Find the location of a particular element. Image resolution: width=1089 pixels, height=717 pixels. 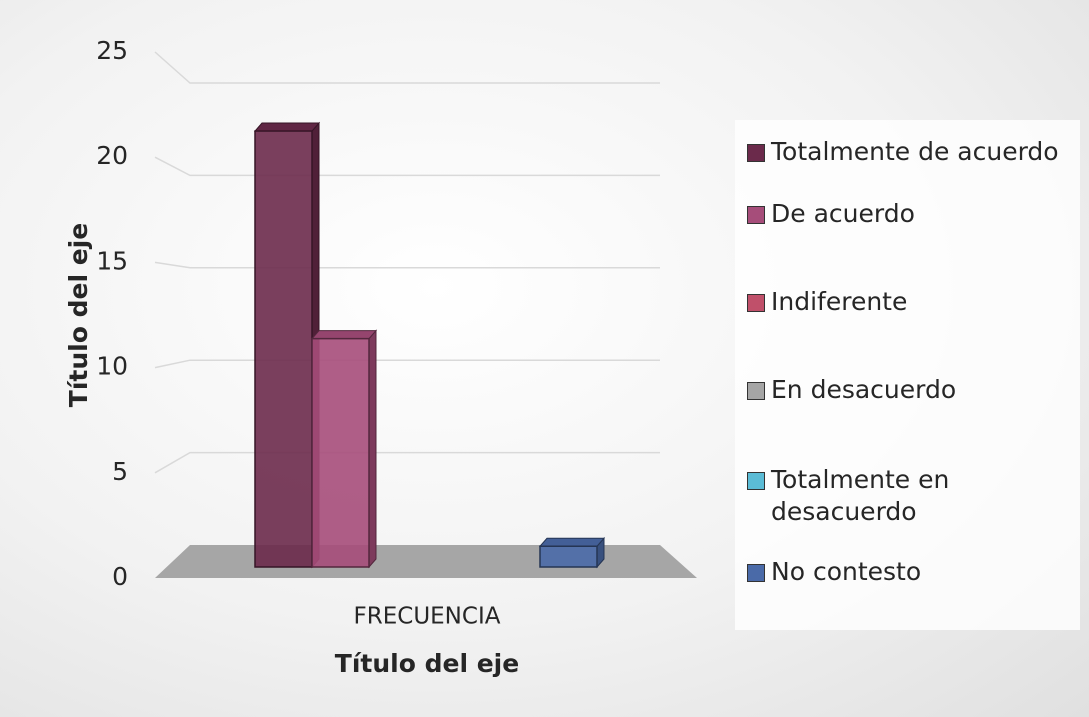

legend-item: Indiferente is located at coordinates (911, 302).